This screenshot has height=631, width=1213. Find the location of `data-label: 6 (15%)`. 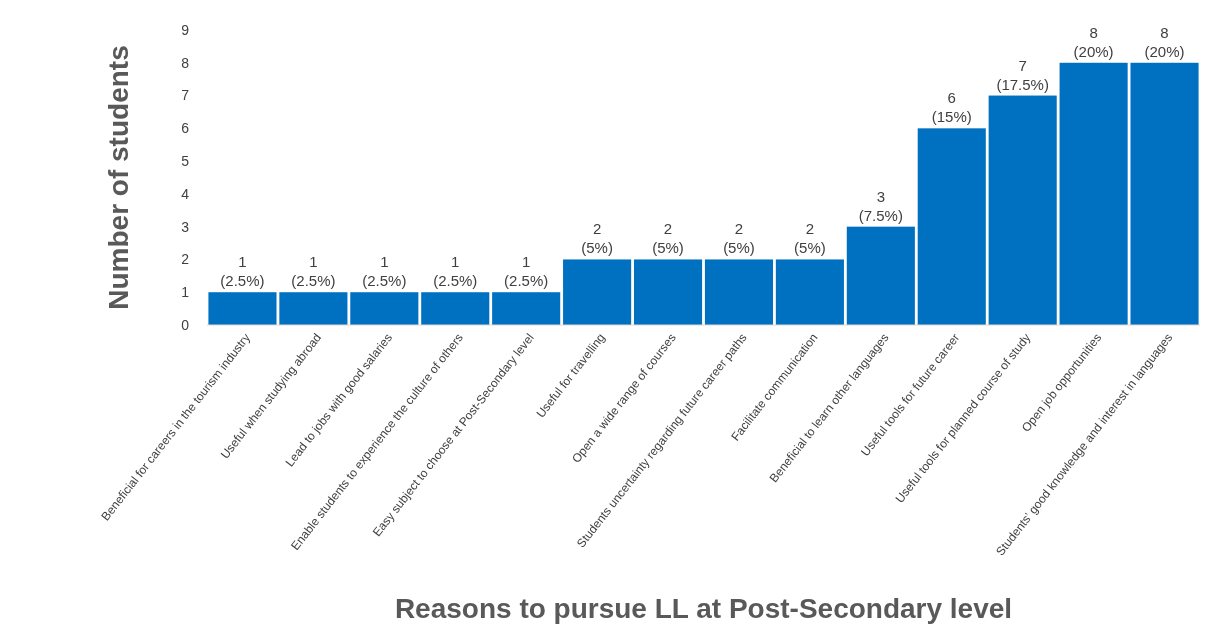

data-label: 6 (15%) is located at coordinates (951, 107).